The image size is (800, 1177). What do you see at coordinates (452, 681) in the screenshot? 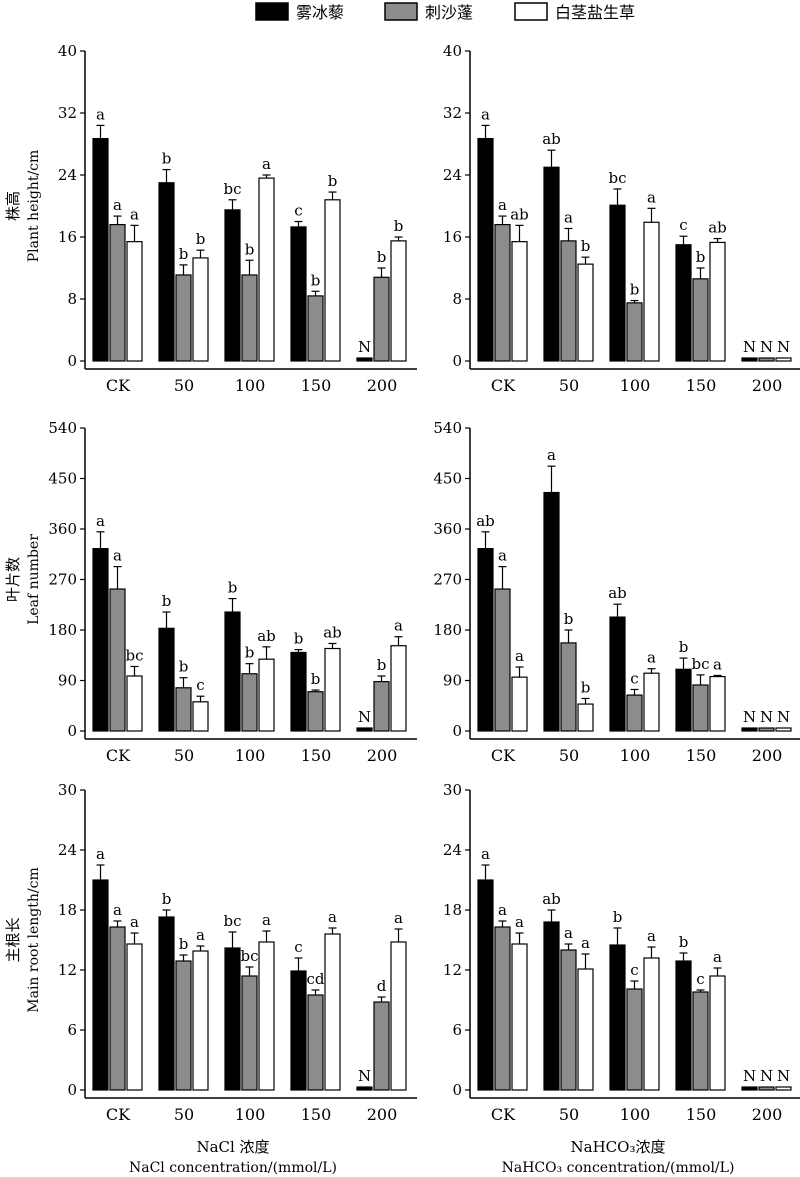
I see `y-tick-label: 90` at bounding box center [452, 681].